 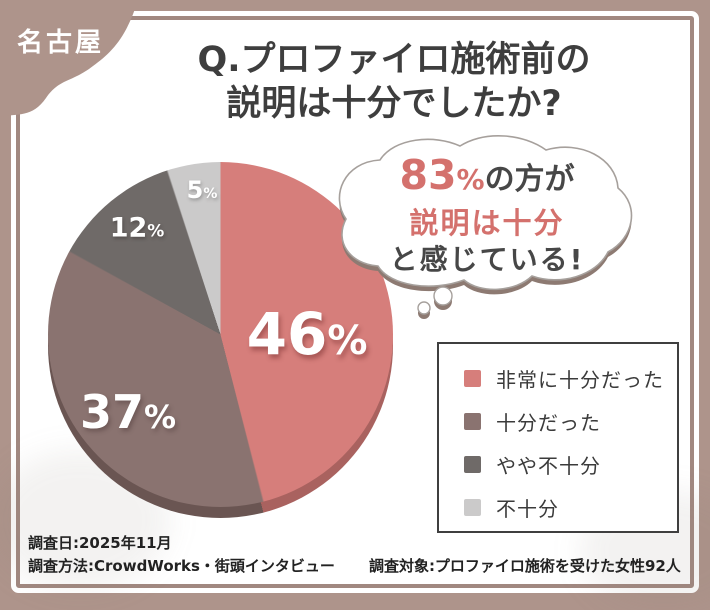 What do you see at coordinates (128, 412) in the screenshot?
I see `pie-label-slice2: 37%` at bounding box center [128, 412].